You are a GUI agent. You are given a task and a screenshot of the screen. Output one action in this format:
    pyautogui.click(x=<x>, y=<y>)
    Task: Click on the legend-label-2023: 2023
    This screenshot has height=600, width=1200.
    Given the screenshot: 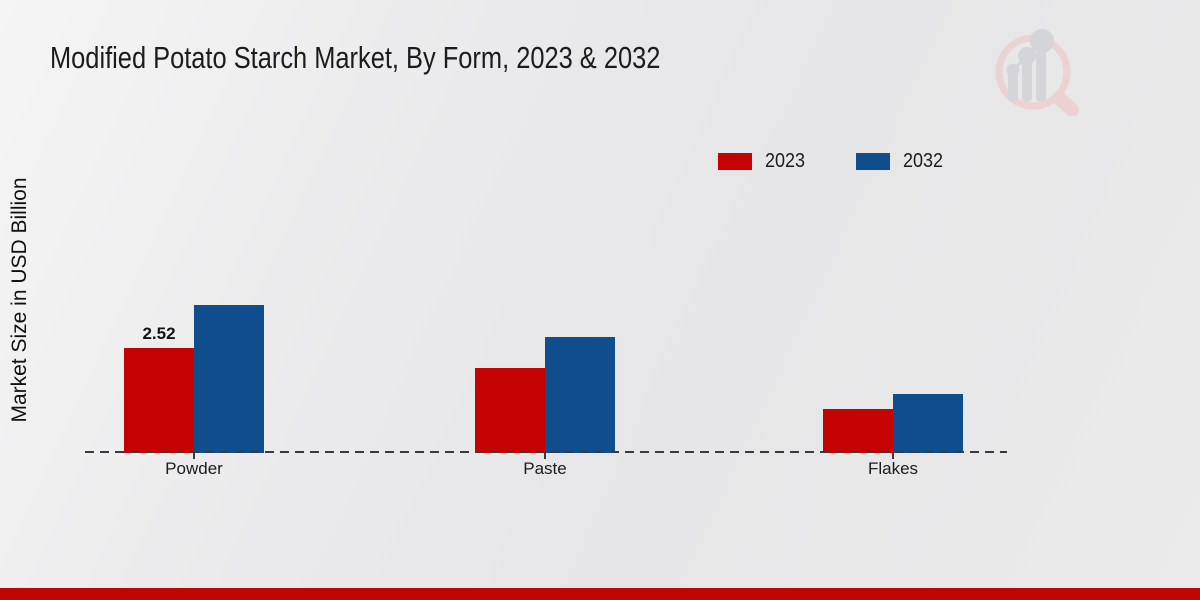 What is the action you would take?
    pyautogui.click(x=785, y=161)
    